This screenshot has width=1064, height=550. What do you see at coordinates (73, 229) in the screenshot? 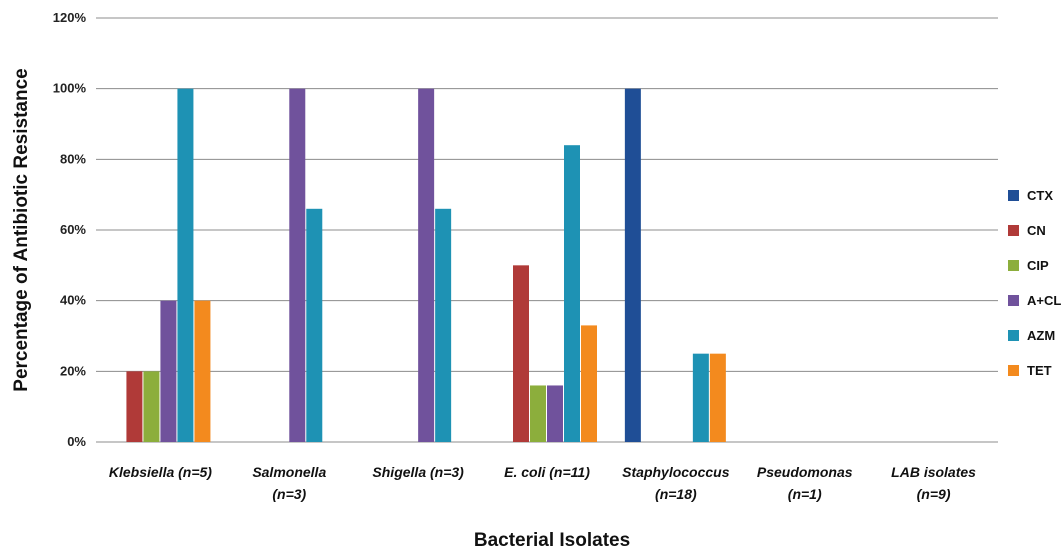
I see `y-tick-label: 60%` at bounding box center [73, 229].